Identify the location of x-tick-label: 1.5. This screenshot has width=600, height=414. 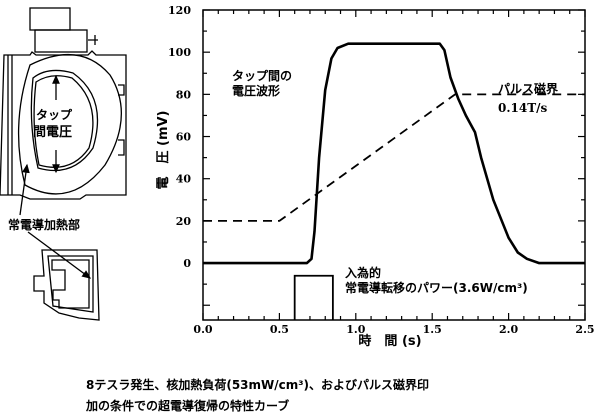
(432, 329).